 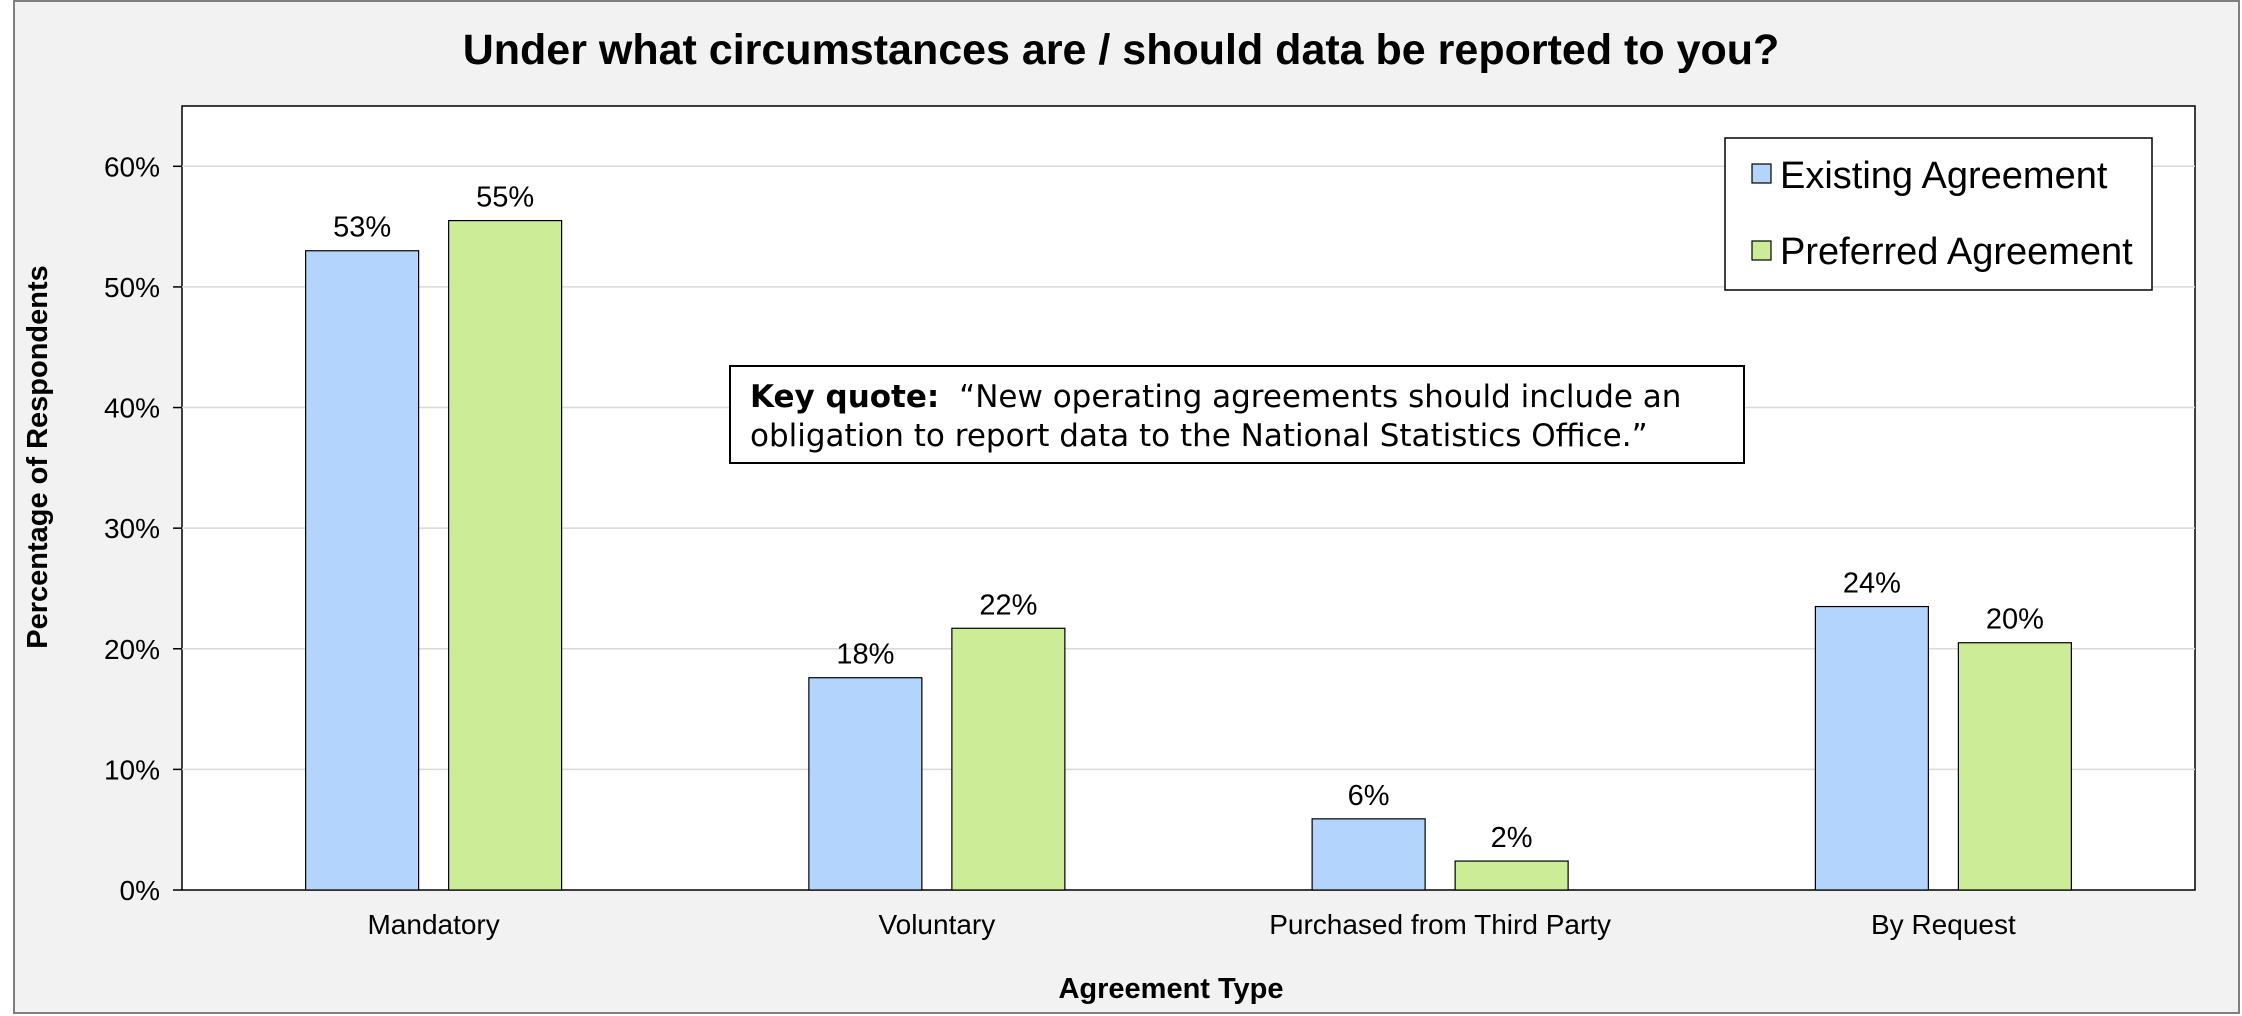 I want to click on data-label: 55%, so click(x=505, y=198).